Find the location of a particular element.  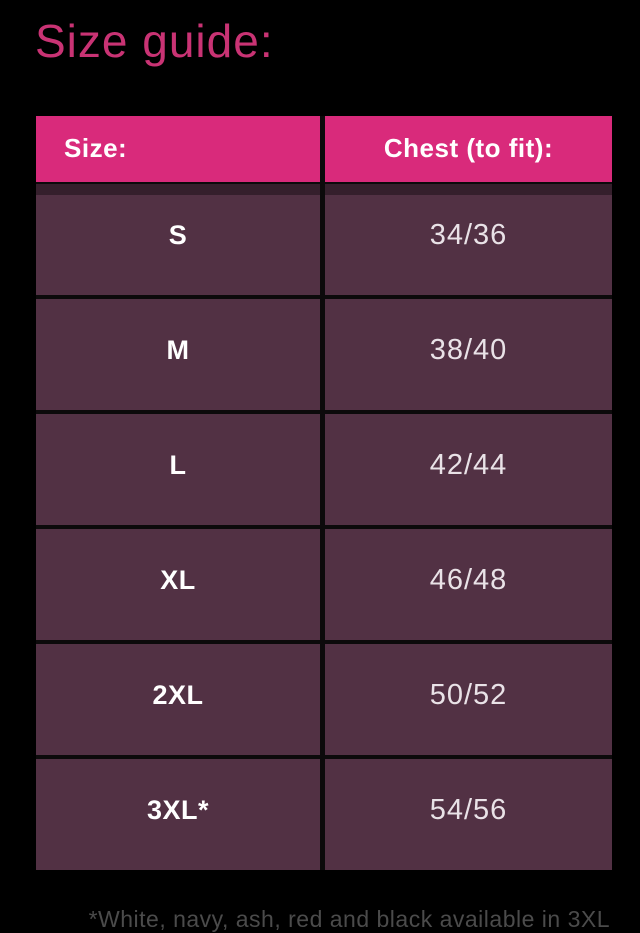

chest-cell: 42/44 is located at coordinates (466, 467).